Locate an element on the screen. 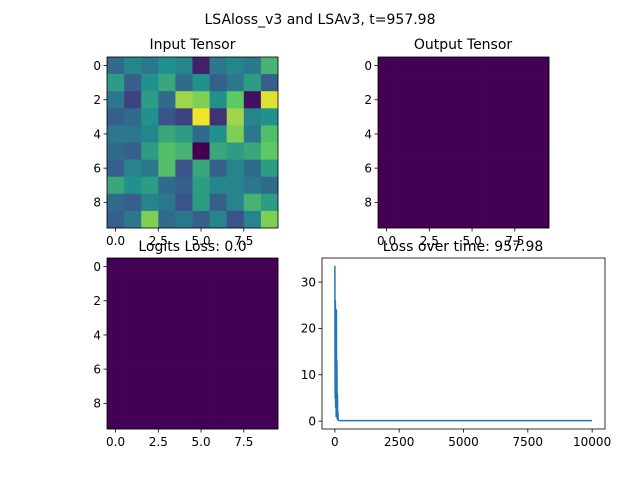  y-tick-label: 2 is located at coordinates (97, 301).